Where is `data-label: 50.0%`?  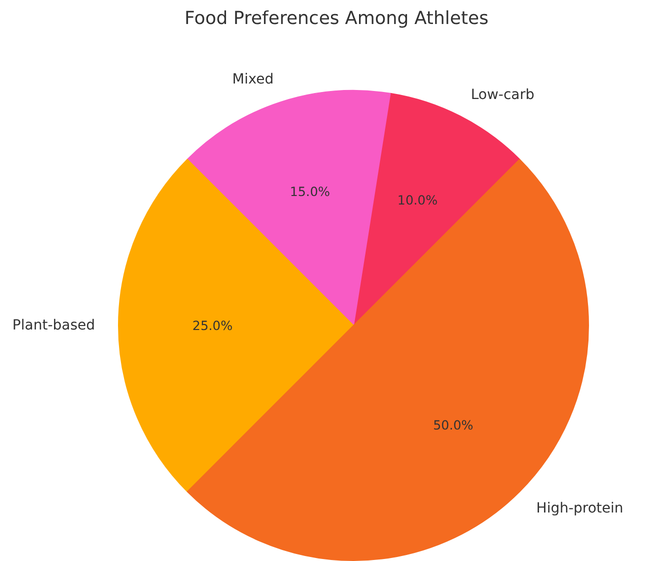
data-label: 50.0% is located at coordinates (453, 425).